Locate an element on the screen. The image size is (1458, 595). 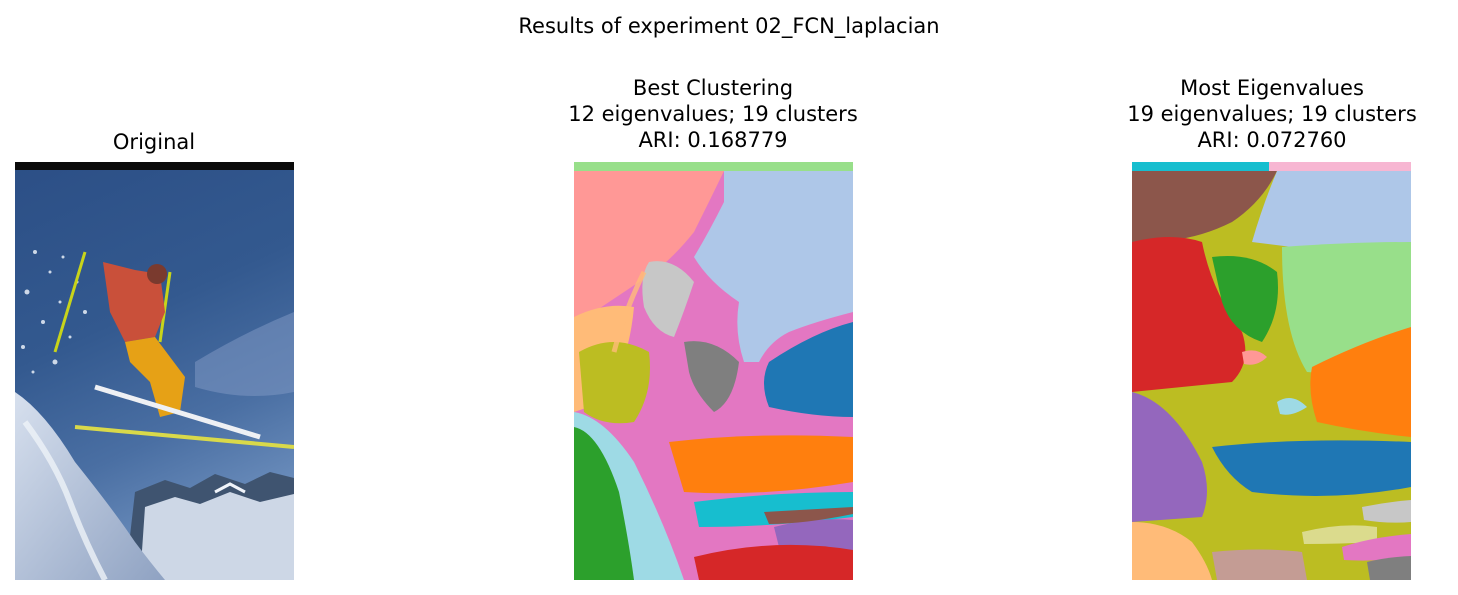
panel-title-line: ARI: 0.168779 is located at coordinates (713, 140).